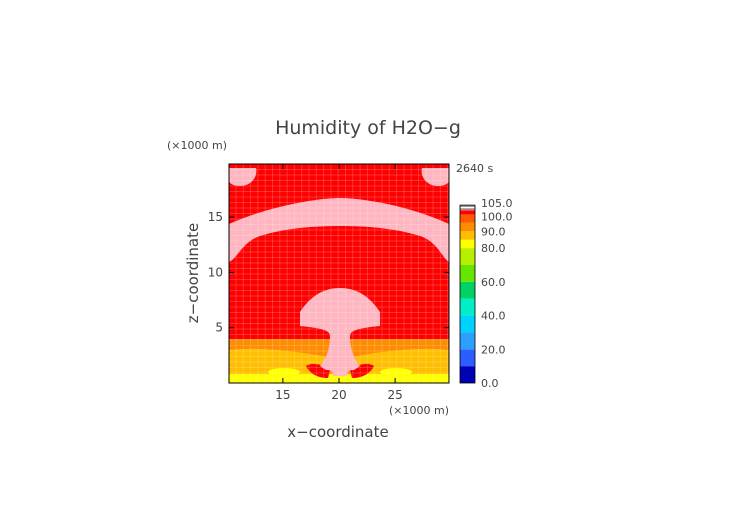 The width and height of the screenshot is (752, 532). I want to click on colorbar-label: 60.0, so click(493, 282).